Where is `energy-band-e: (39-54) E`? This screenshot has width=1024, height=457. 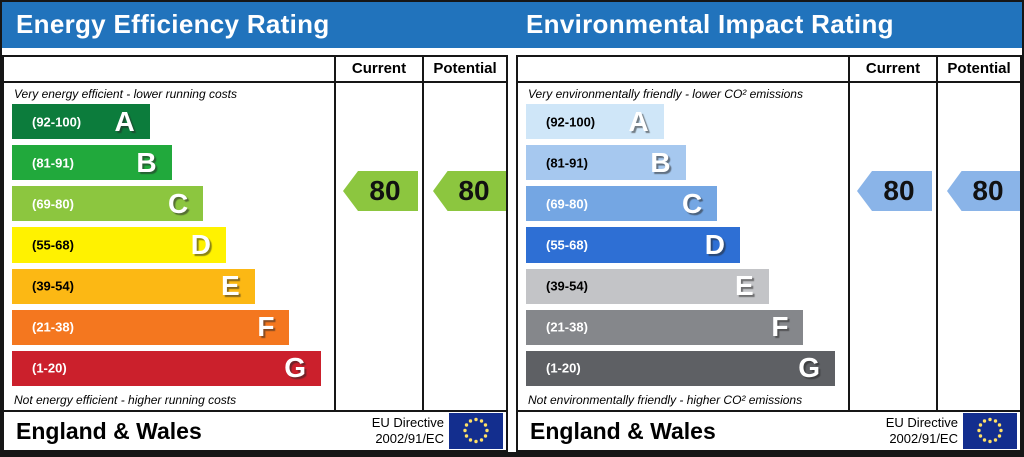
energy-band-e: (39-54) E is located at coordinates (133, 286).